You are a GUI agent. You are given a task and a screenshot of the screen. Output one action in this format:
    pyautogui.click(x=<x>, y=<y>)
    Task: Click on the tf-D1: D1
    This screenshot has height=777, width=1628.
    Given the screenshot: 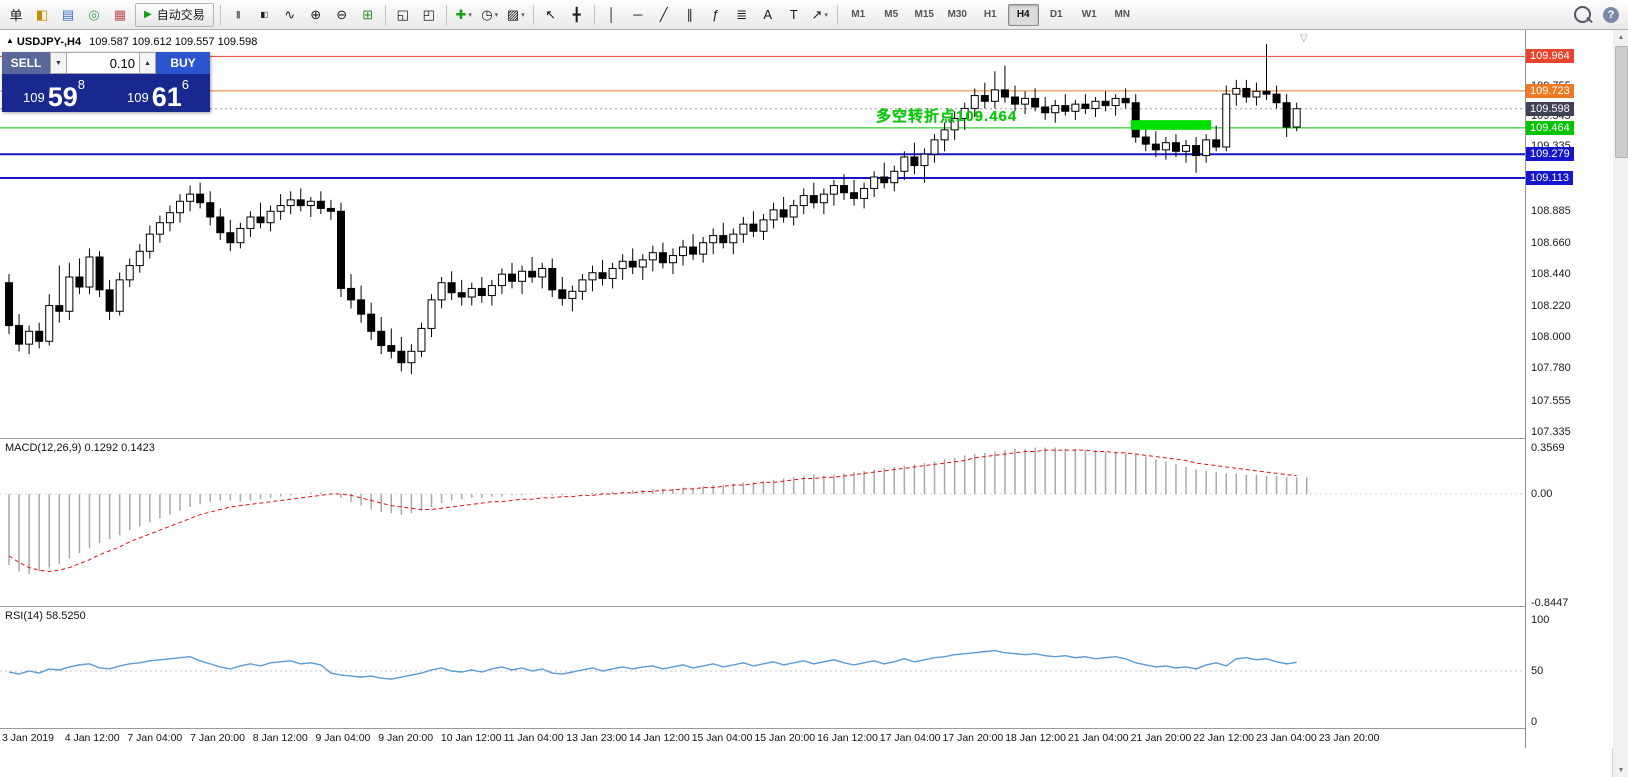 What is the action you would take?
    pyautogui.click(x=1056, y=14)
    